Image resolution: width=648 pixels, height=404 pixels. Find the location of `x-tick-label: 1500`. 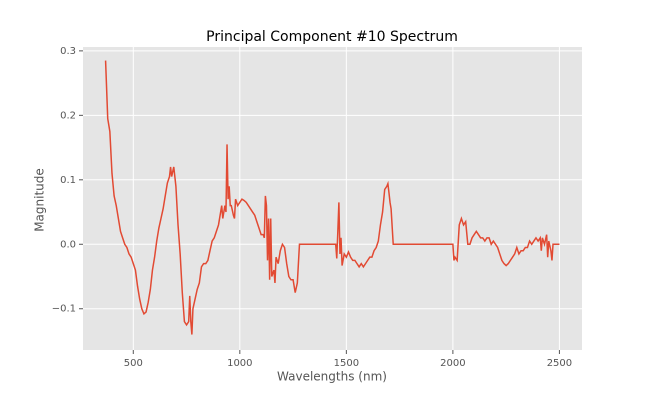

x-tick-label: 1500 is located at coordinates (346, 363).